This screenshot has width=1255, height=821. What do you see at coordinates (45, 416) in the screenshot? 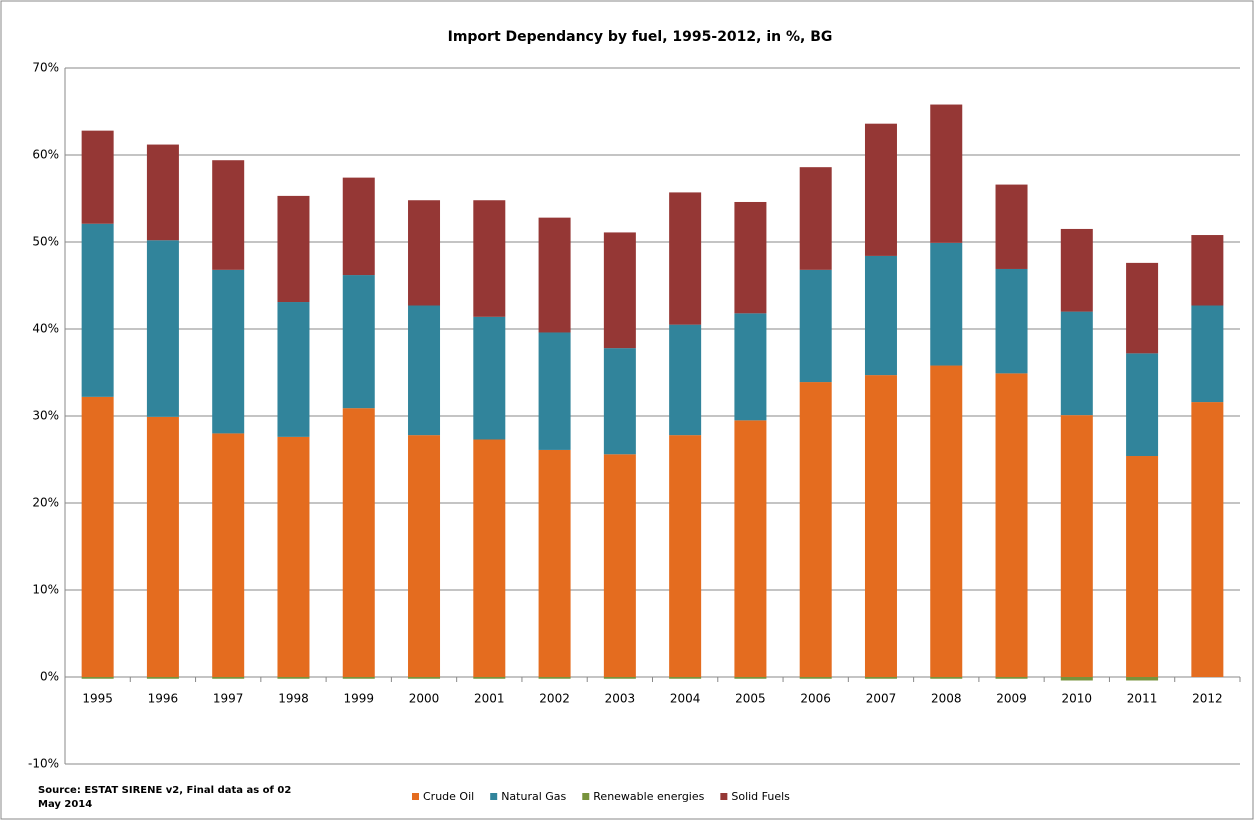
I see `y-tick-label: 30%` at bounding box center [45, 416].